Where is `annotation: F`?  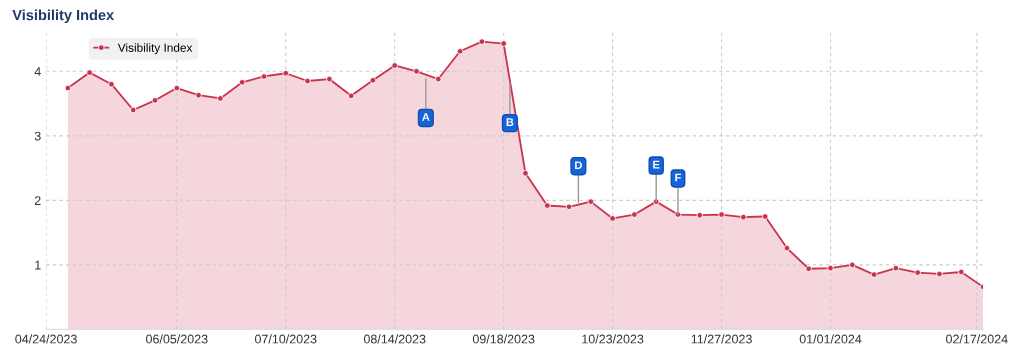 annotation: F is located at coordinates (678, 177).